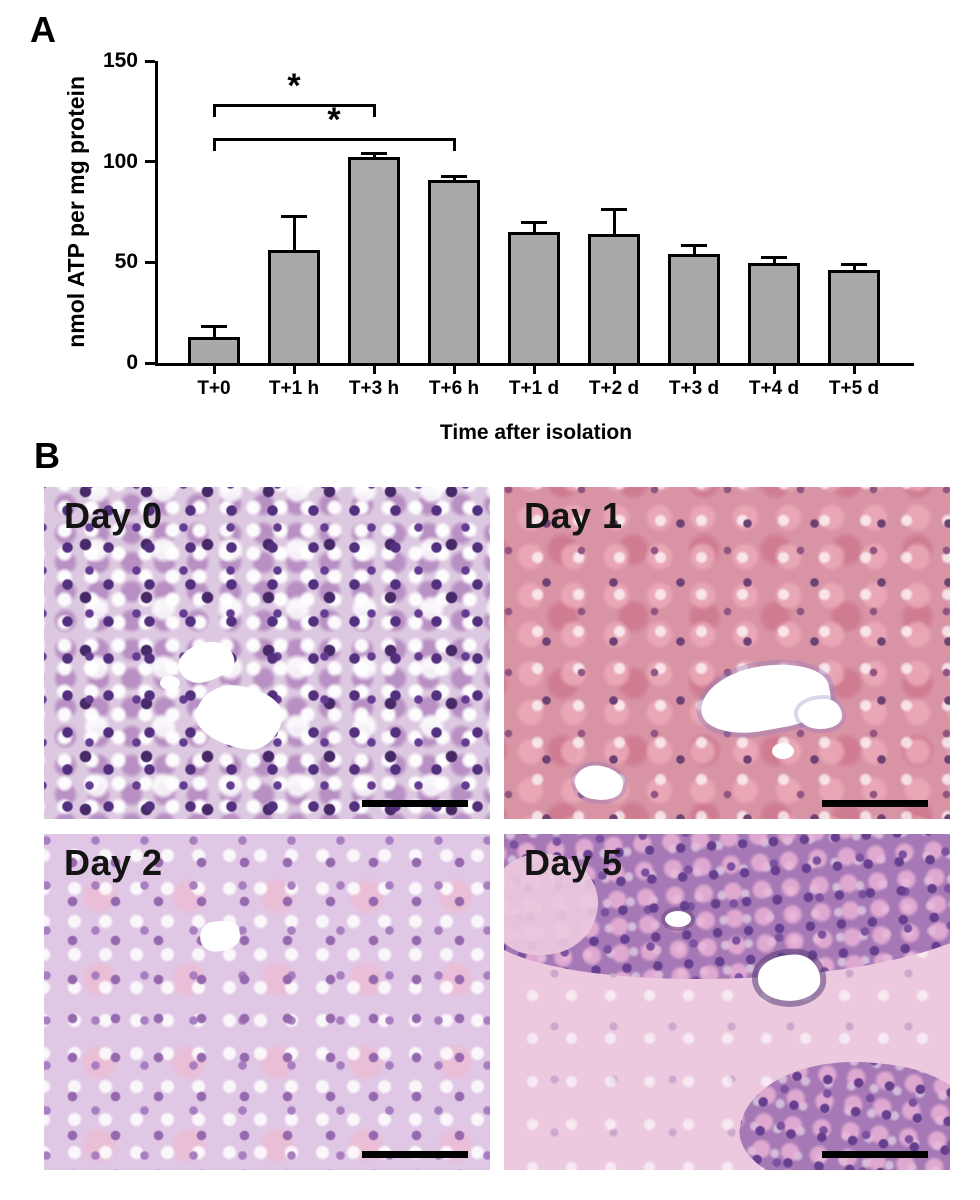  I want to click on y-axis-tick-label: 150, so click(120, 60).